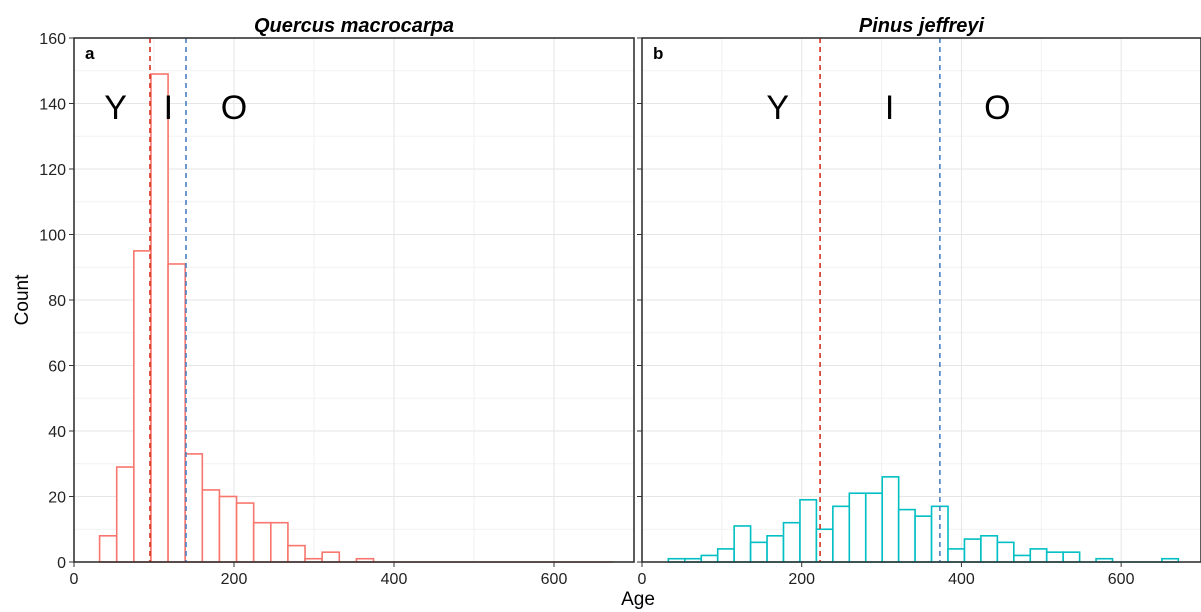 The height and width of the screenshot is (612, 1201). What do you see at coordinates (52, 39) in the screenshot?
I see `y-tick-label: 160` at bounding box center [52, 39].